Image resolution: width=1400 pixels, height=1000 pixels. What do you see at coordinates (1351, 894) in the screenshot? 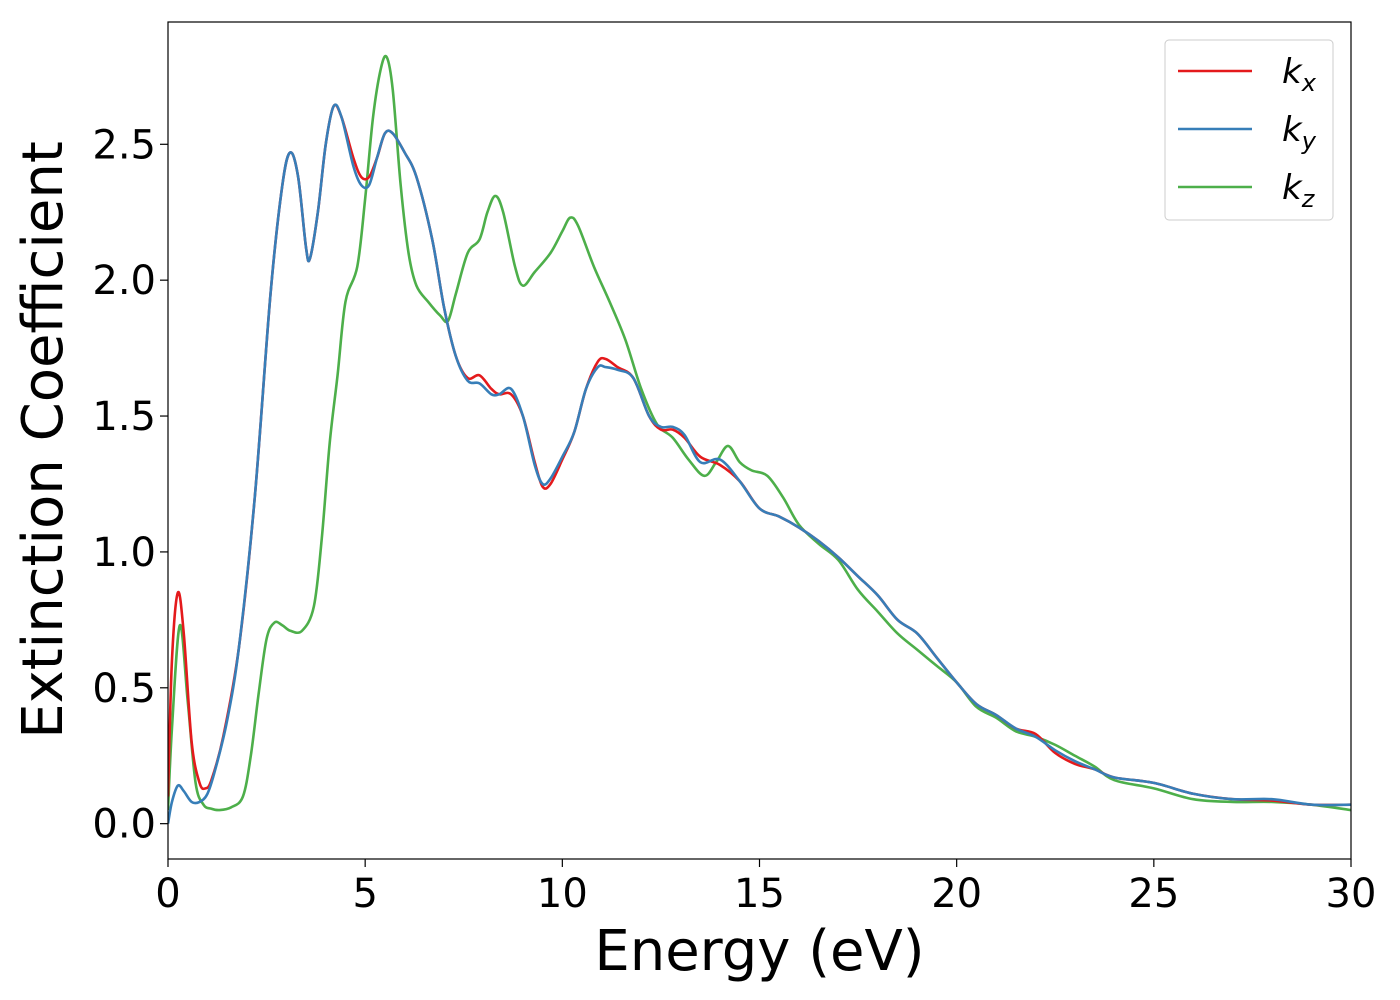
I see `x-tick-label: 30` at bounding box center [1351, 894].